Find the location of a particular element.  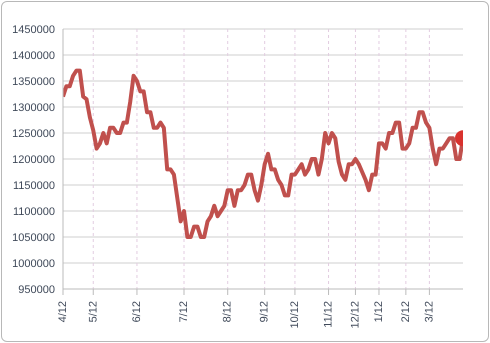

x-tick-label: 10/12 is located at coordinates (294, 315).